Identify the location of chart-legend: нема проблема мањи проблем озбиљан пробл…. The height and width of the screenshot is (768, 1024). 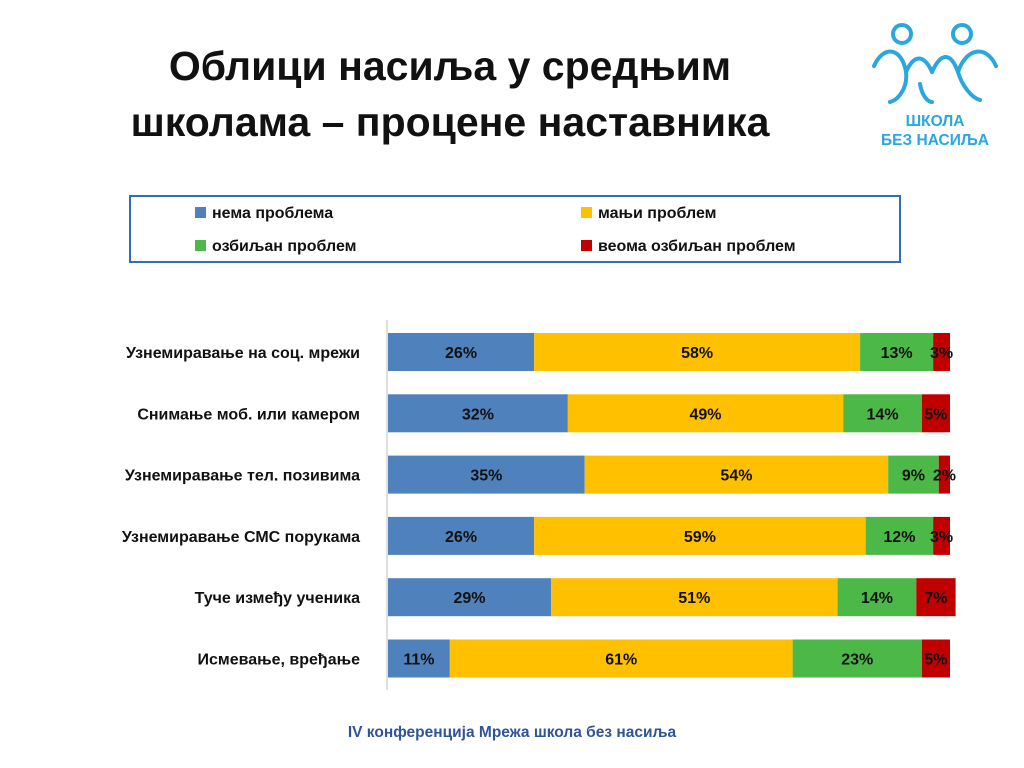
(515, 229).